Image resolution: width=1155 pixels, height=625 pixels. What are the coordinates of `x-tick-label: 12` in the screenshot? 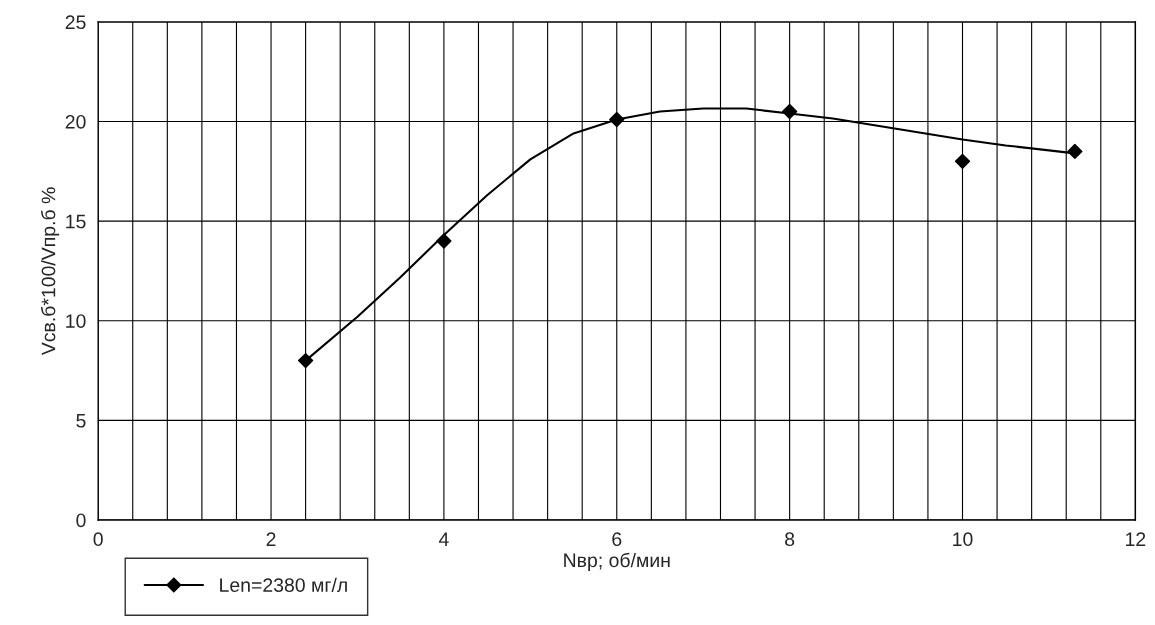 It's located at (1136, 539).